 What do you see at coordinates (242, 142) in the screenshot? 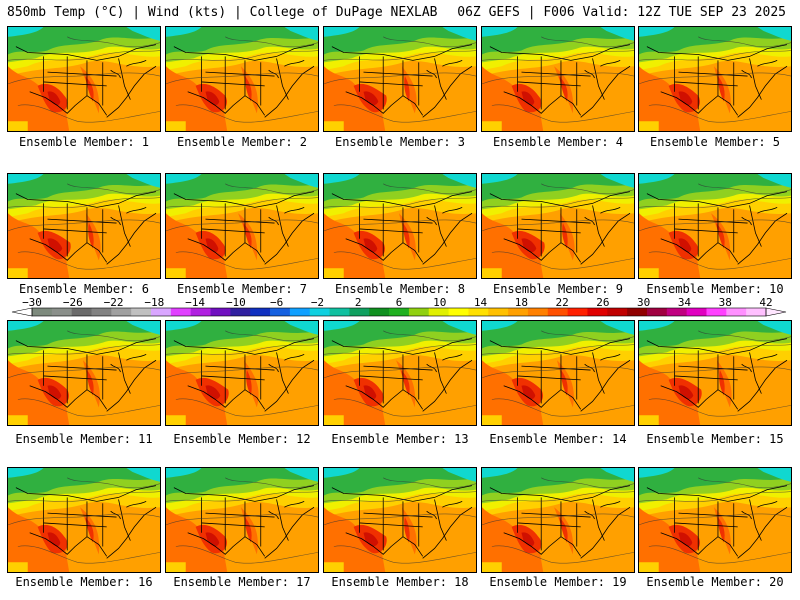
I see `member-caption: Ensemble Member: 2` at bounding box center [242, 142].